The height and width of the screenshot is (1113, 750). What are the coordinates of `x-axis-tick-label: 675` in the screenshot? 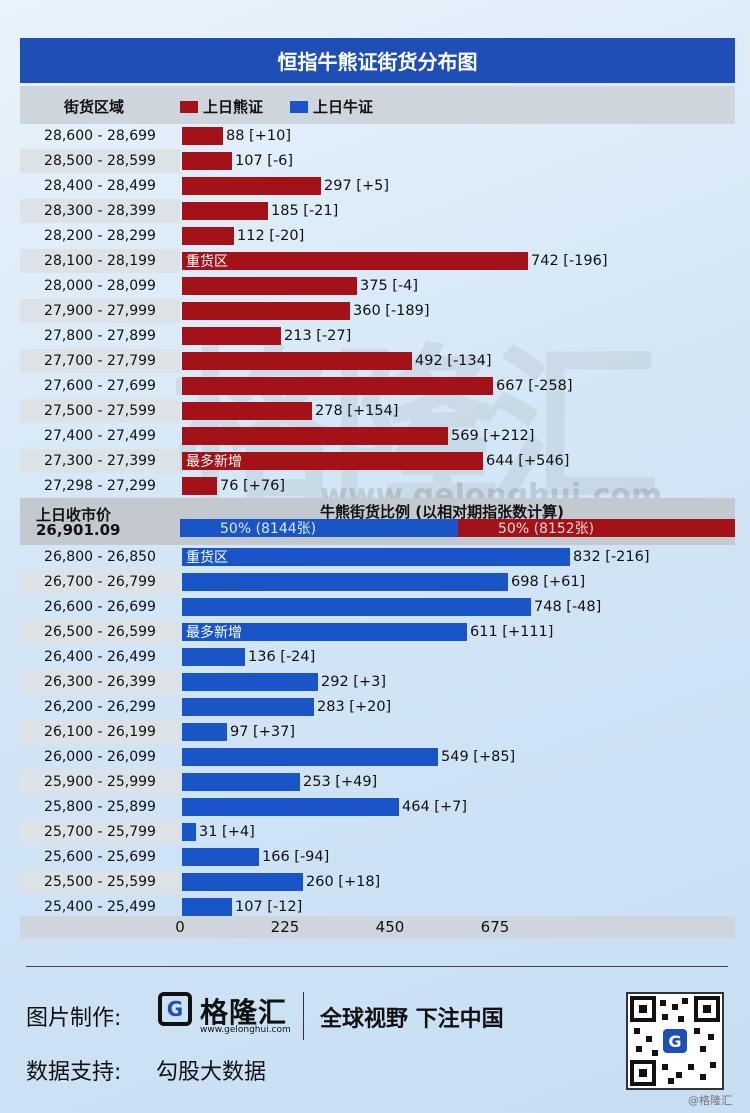 It's located at (495, 927).